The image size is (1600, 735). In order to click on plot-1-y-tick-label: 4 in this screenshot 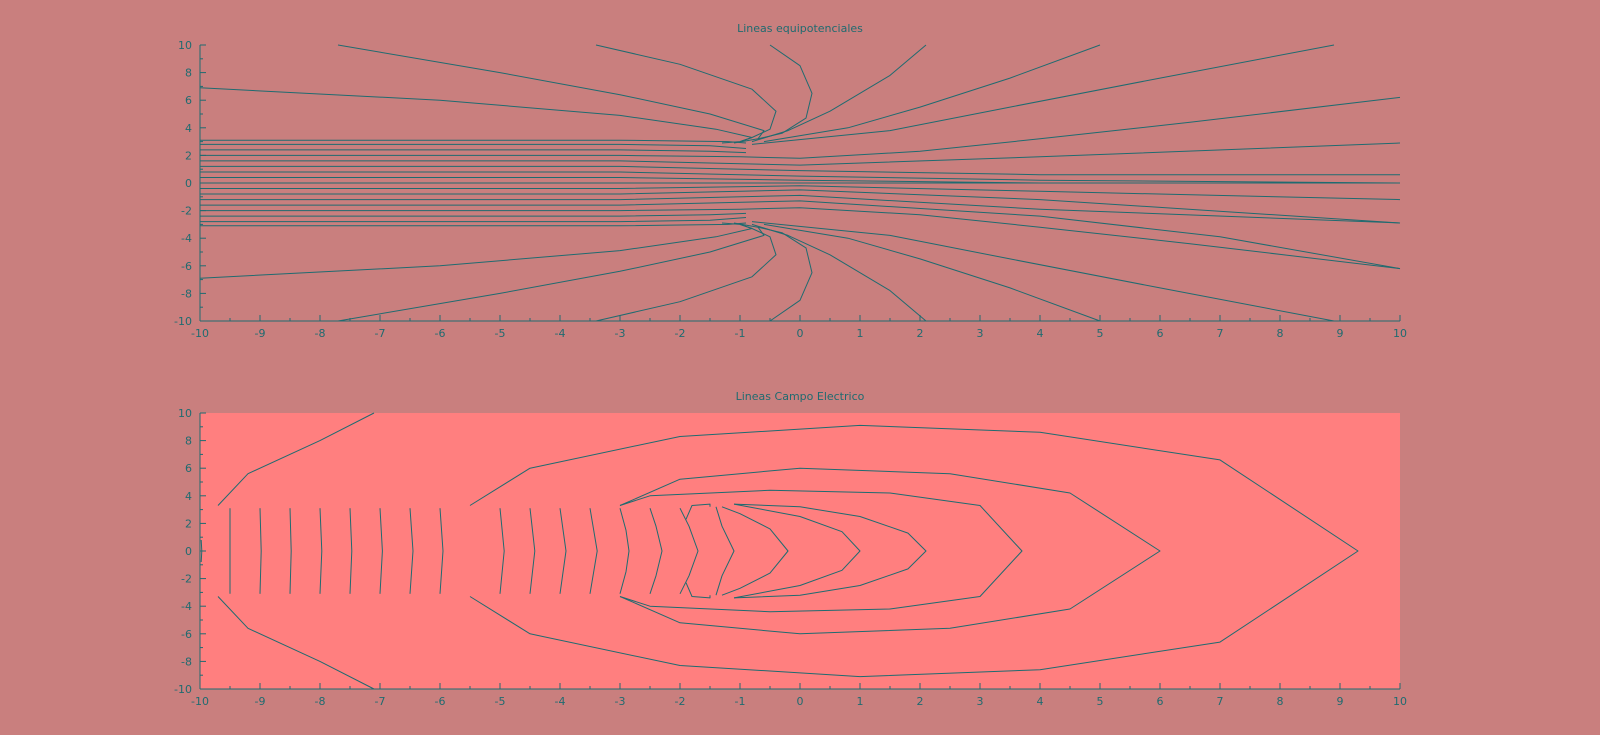, I will do `click(188, 128)`.